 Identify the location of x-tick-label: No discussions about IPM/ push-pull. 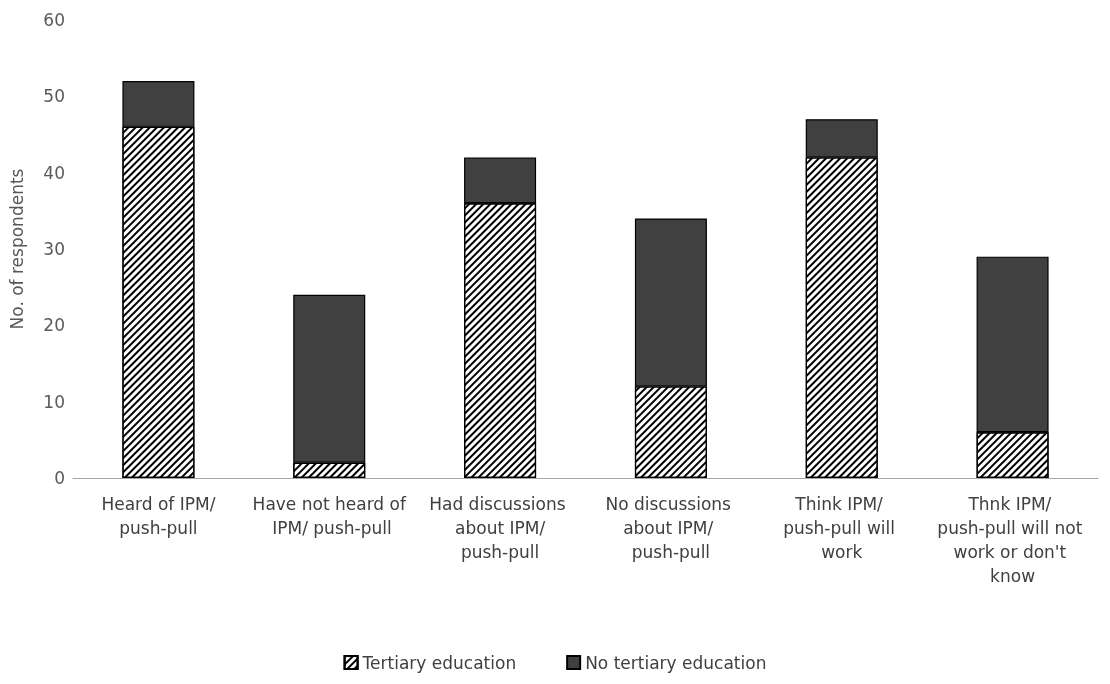
(671, 528).